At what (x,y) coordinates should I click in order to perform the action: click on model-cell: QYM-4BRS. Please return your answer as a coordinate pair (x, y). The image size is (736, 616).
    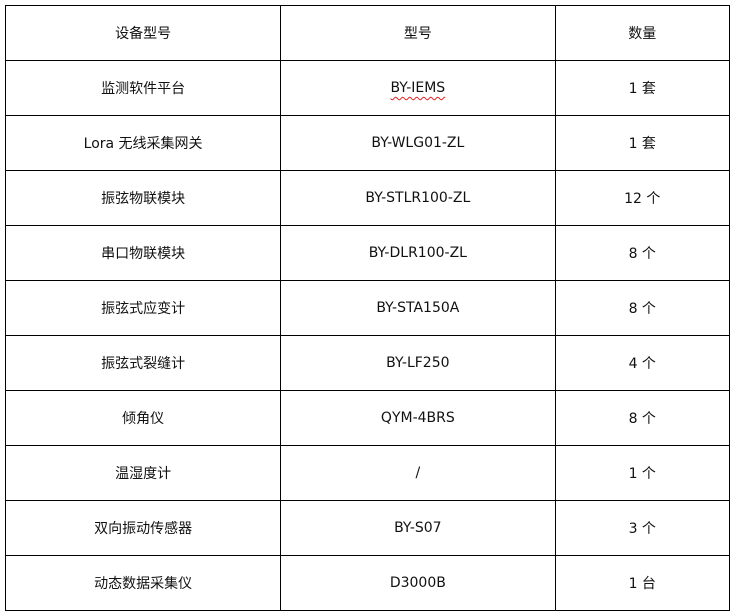
    Looking at the image, I should click on (418, 418).